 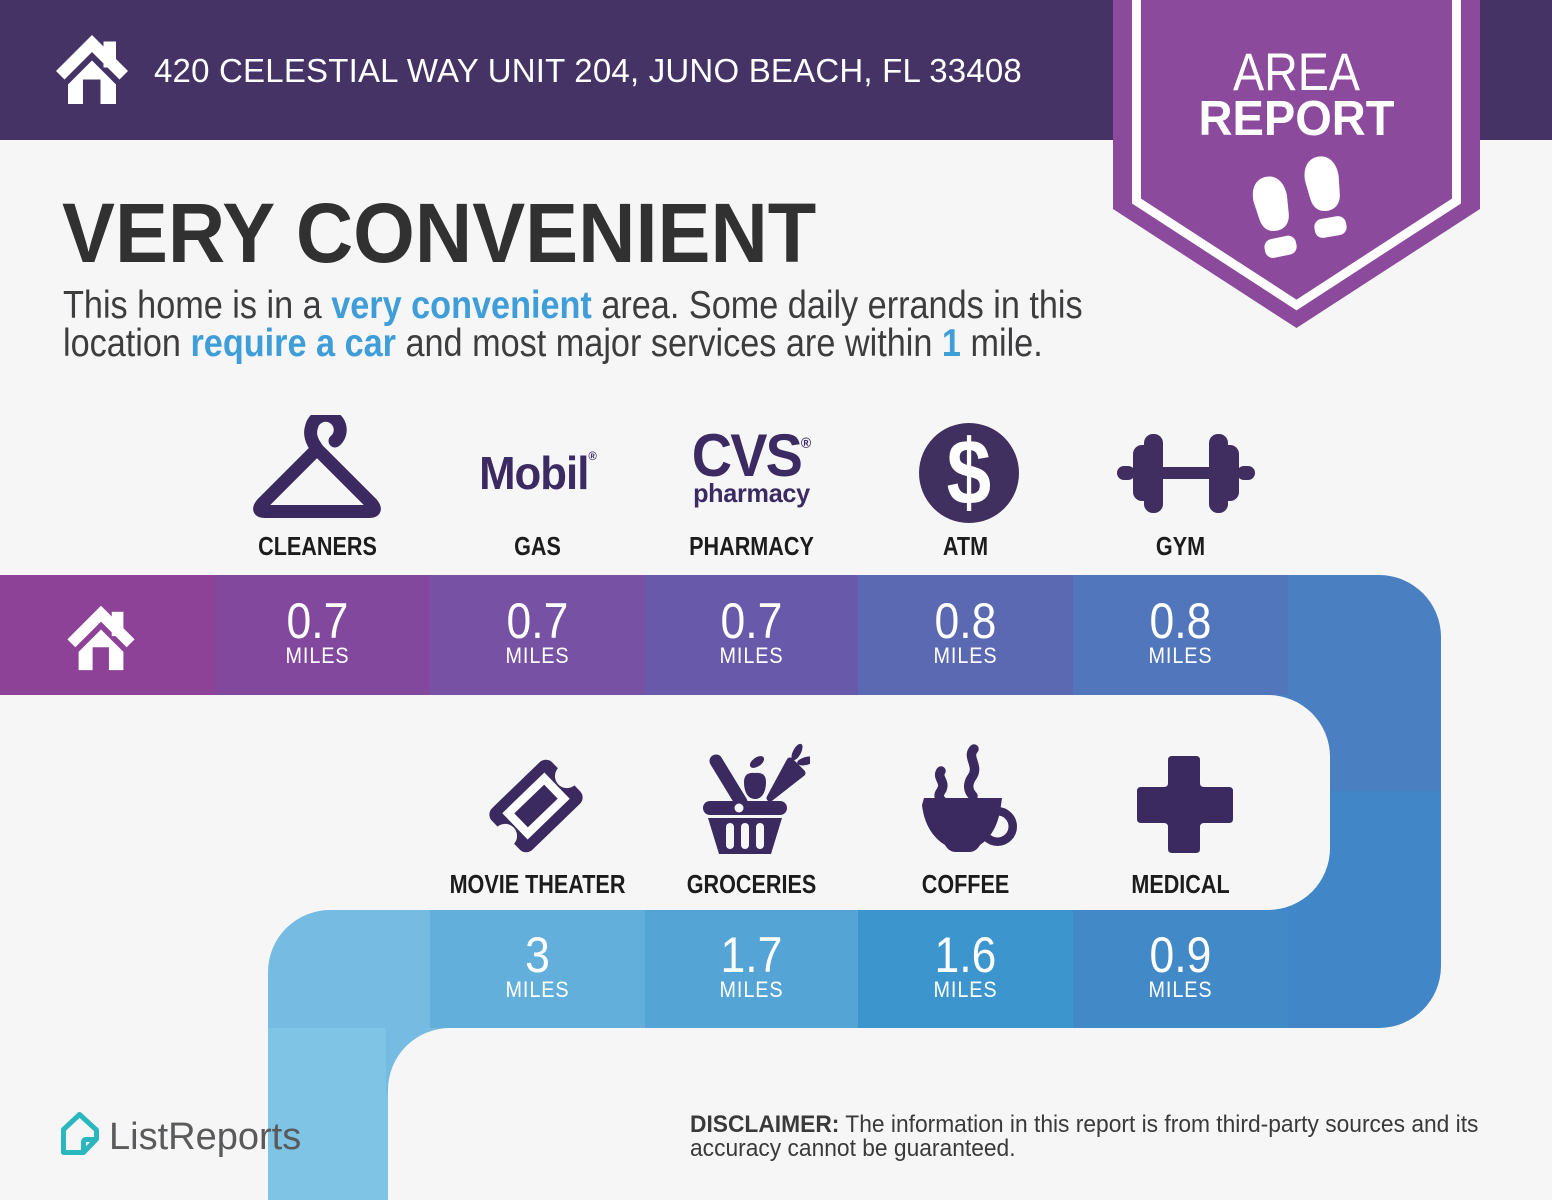 I want to click on svg-text: REPORT, so click(x=1297, y=119).